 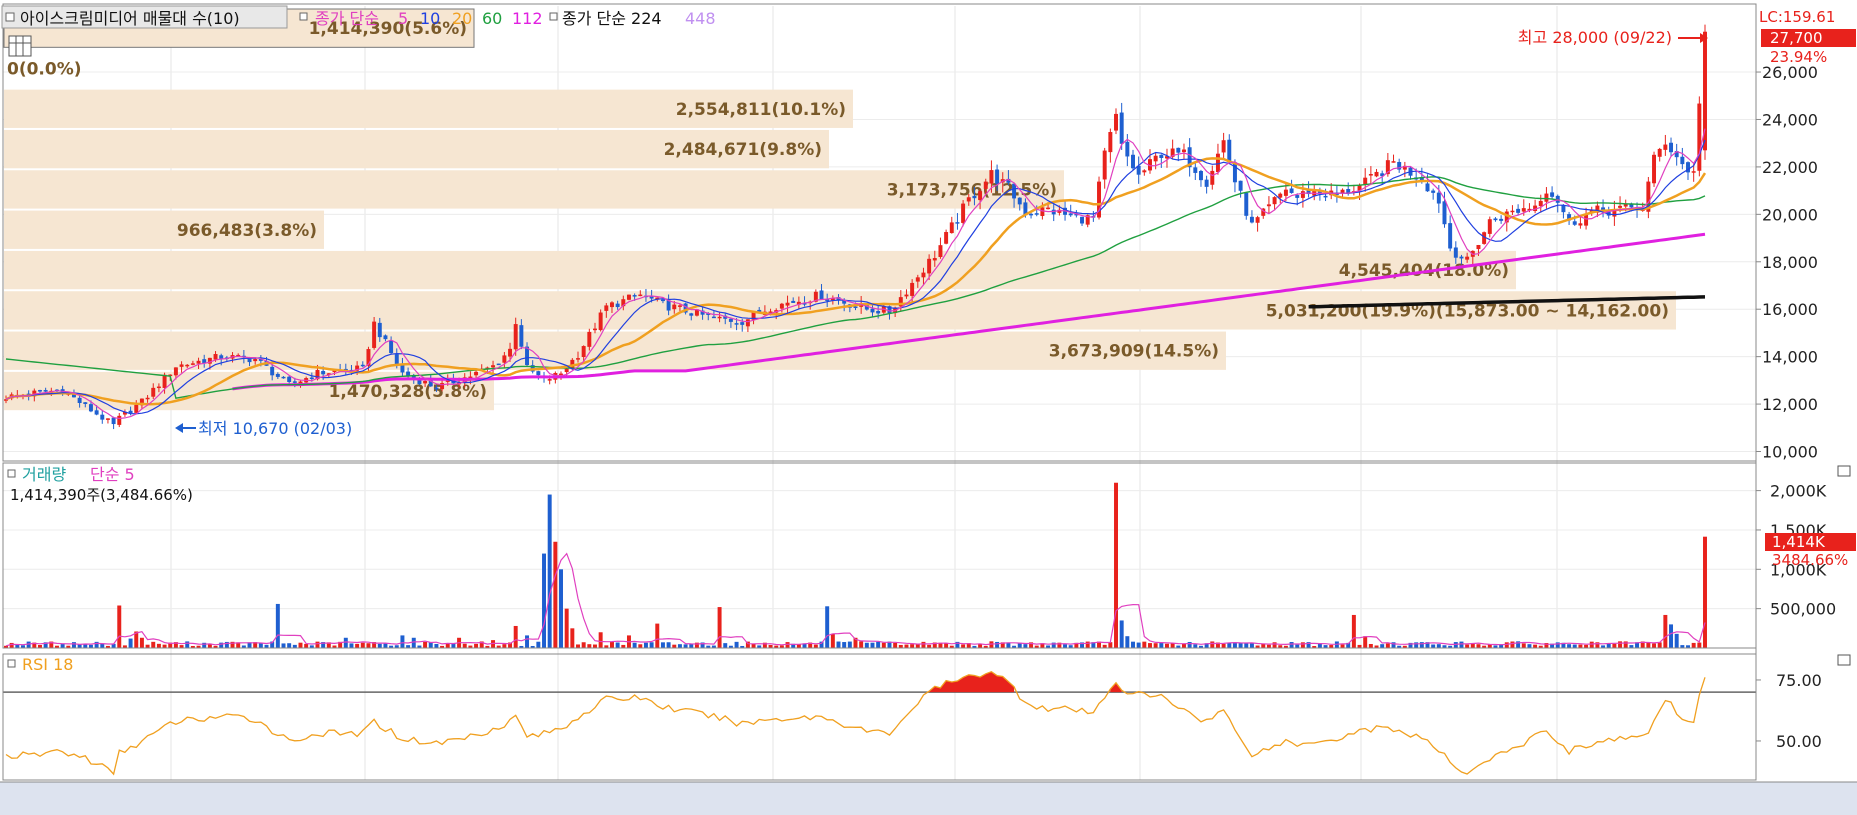 What do you see at coordinates (1844, 471) in the screenshot?
I see `volume-panel-close-icon` at bounding box center [1844, 471].